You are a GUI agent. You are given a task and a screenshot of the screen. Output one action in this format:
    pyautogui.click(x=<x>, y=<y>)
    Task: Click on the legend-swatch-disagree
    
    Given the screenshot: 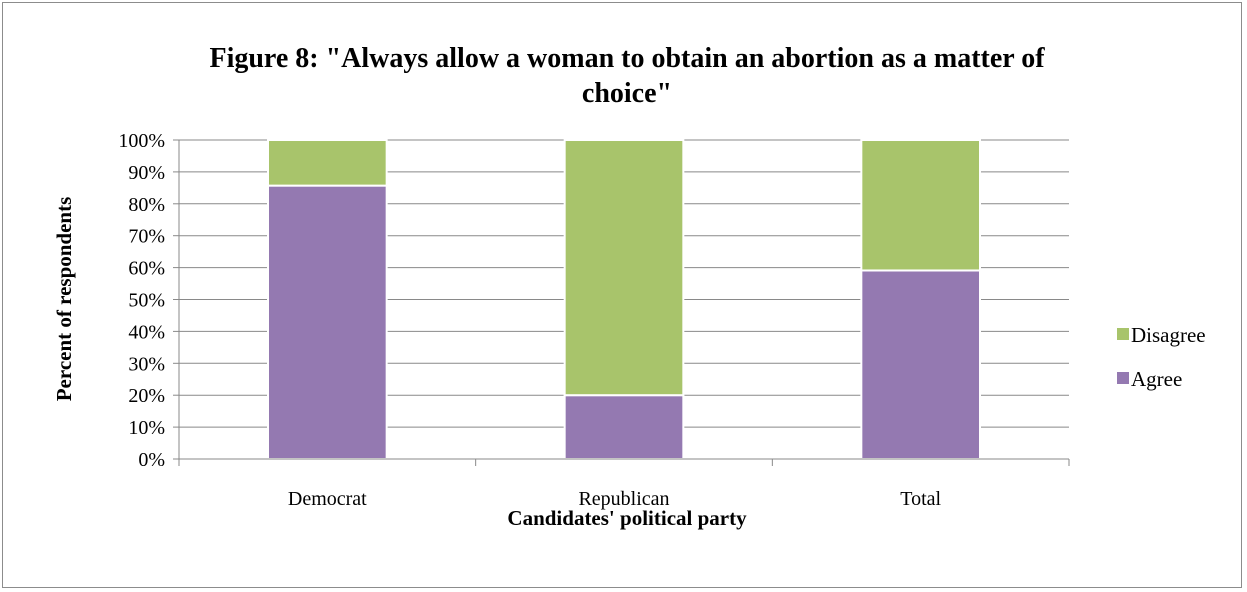 What is the action you would take?
    pyautogui.click(x=1123, y=334)
    